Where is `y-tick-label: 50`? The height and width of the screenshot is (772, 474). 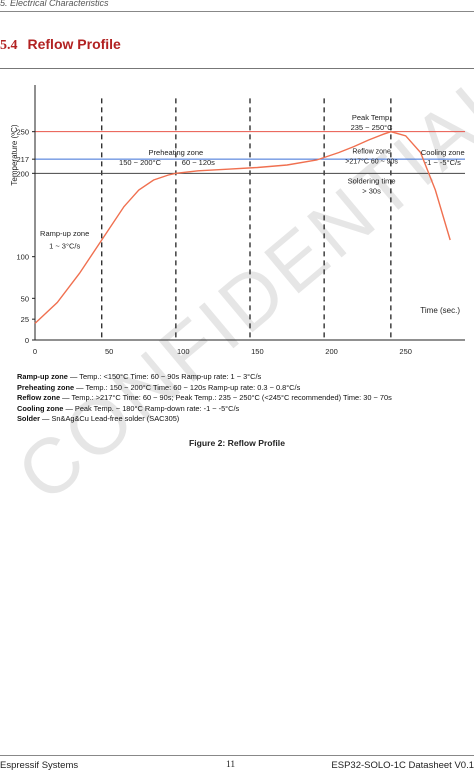
y-tick-label: 50 is located at coordinates (25, 298).